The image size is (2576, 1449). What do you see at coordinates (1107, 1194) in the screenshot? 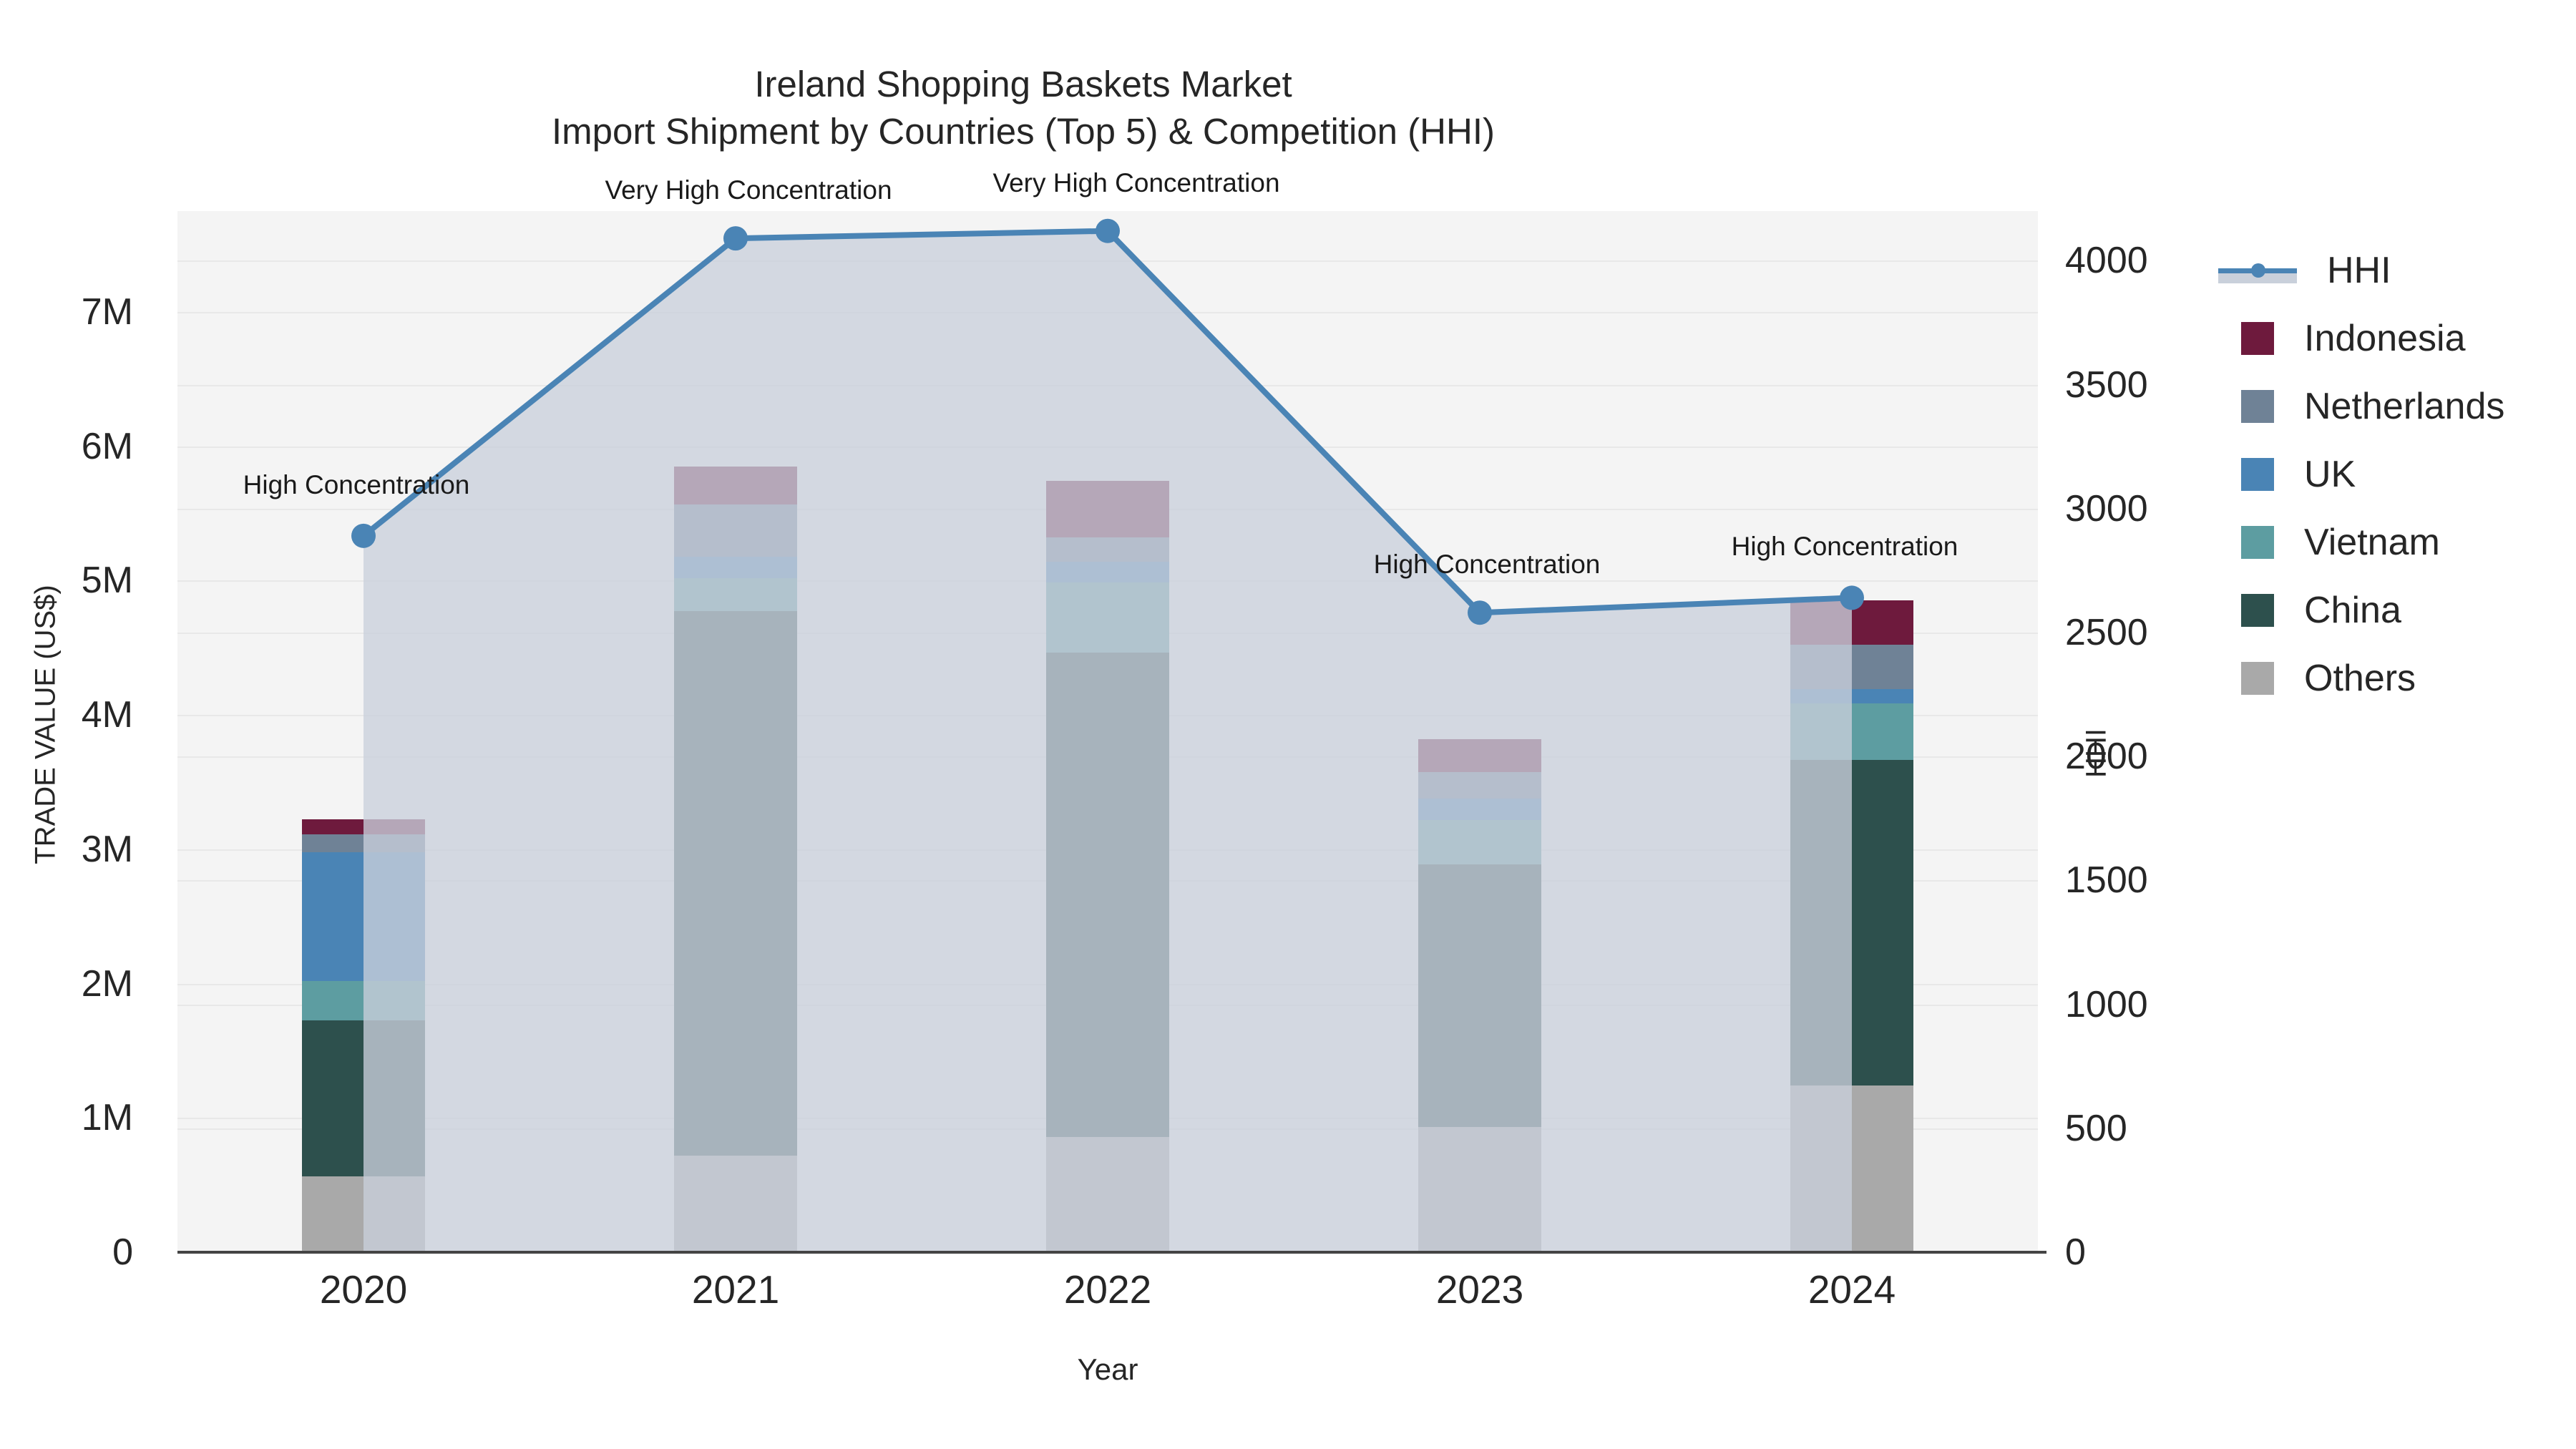
I see `bar-segment-others-2022` at bounding box center [1107, 1194].